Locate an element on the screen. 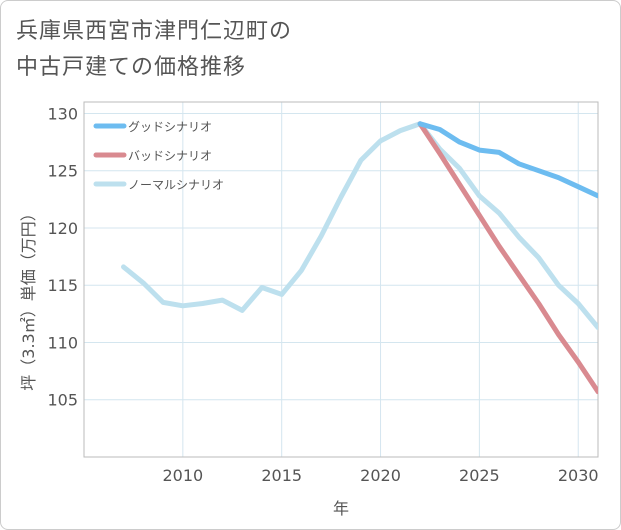 This screenshot has width=621, height=530. x-axis-title: 年 is located at coordinates (341, 508).